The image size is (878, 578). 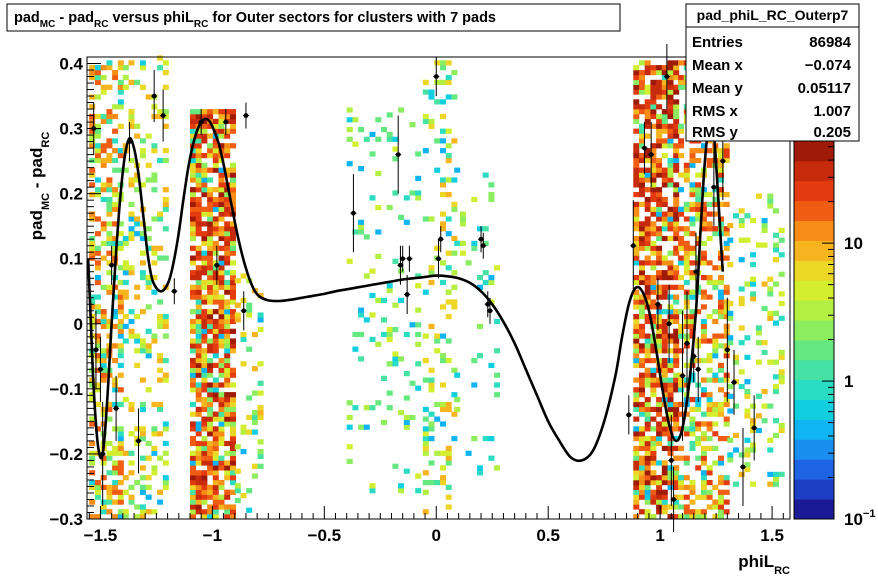 I want to click on x-tick-label: 0.5, so click(x=548, y=535).